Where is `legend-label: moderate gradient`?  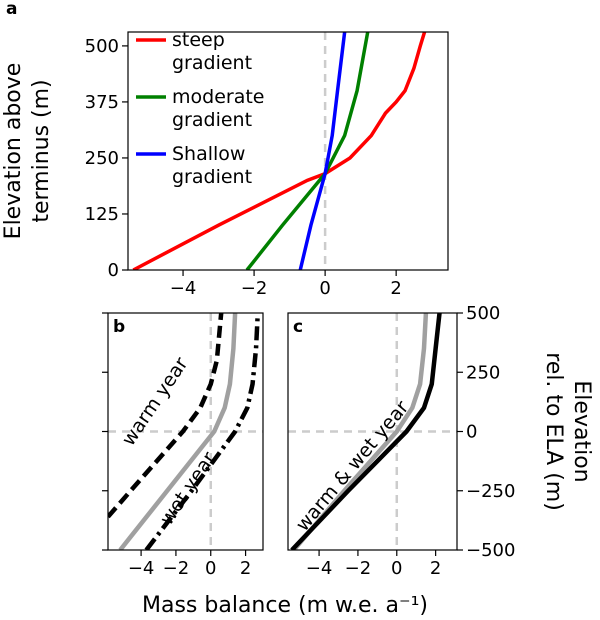
legend-label: moderate gradient is located at coordinates (218, 108).